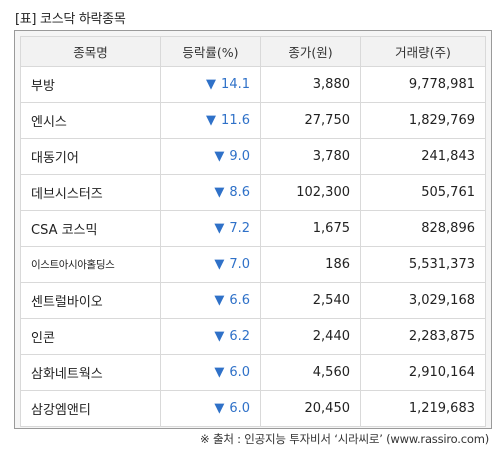  Describe the element at coordinates (90, 156) in the screenshot. I see `stock-name: 대동기어` at that location.